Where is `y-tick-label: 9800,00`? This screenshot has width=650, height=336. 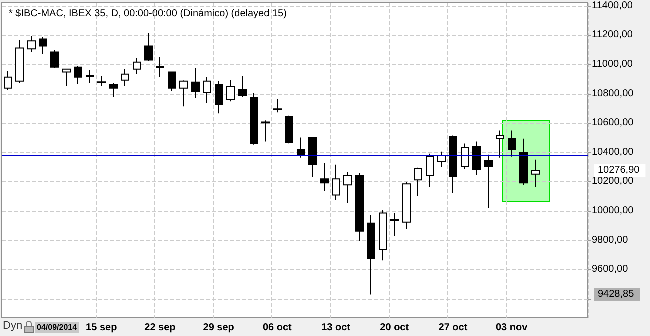 y-tick-label: 9800,00 is located at coordinates (610, 240).